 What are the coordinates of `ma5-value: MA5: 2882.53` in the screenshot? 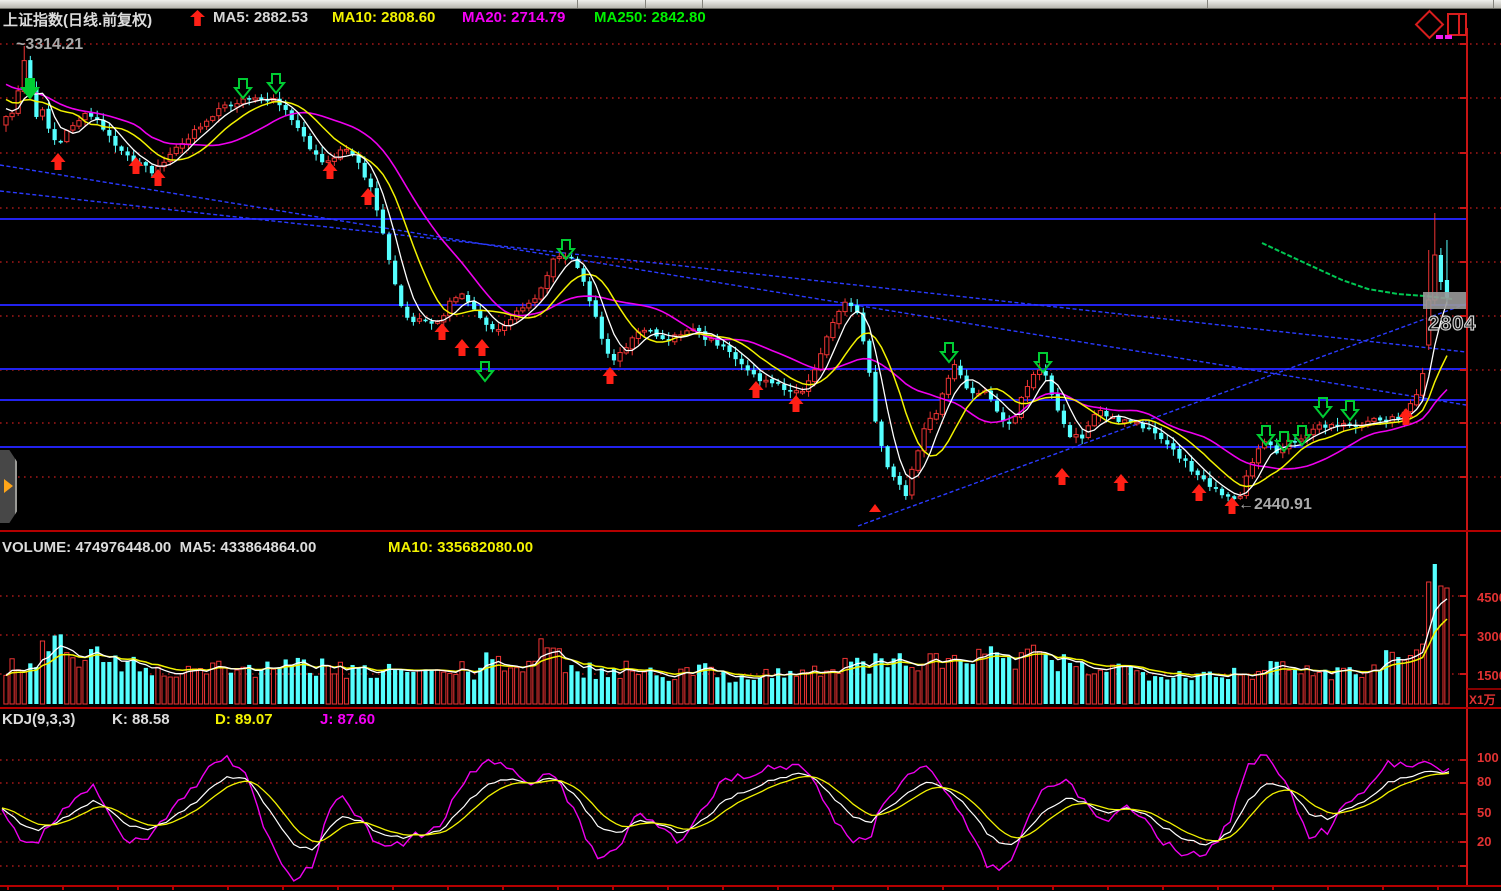 It's located at (261, 17).